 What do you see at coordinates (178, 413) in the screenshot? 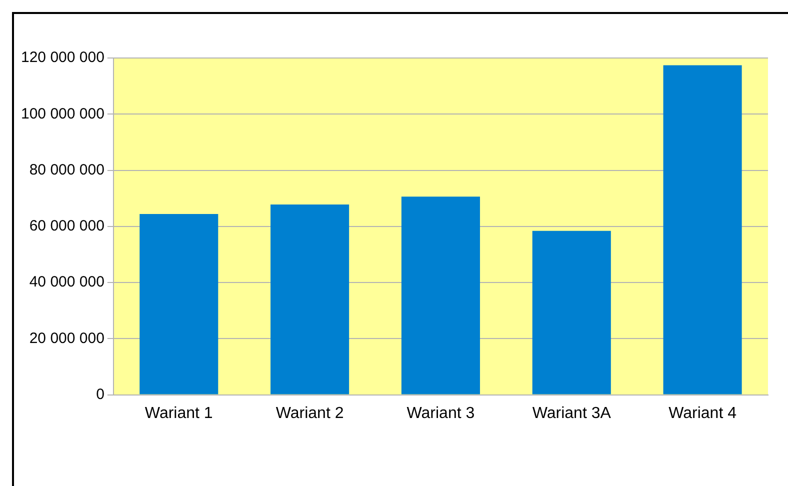
I see `x-tick-label: Wariant 1` at bounding box center [178, 413].